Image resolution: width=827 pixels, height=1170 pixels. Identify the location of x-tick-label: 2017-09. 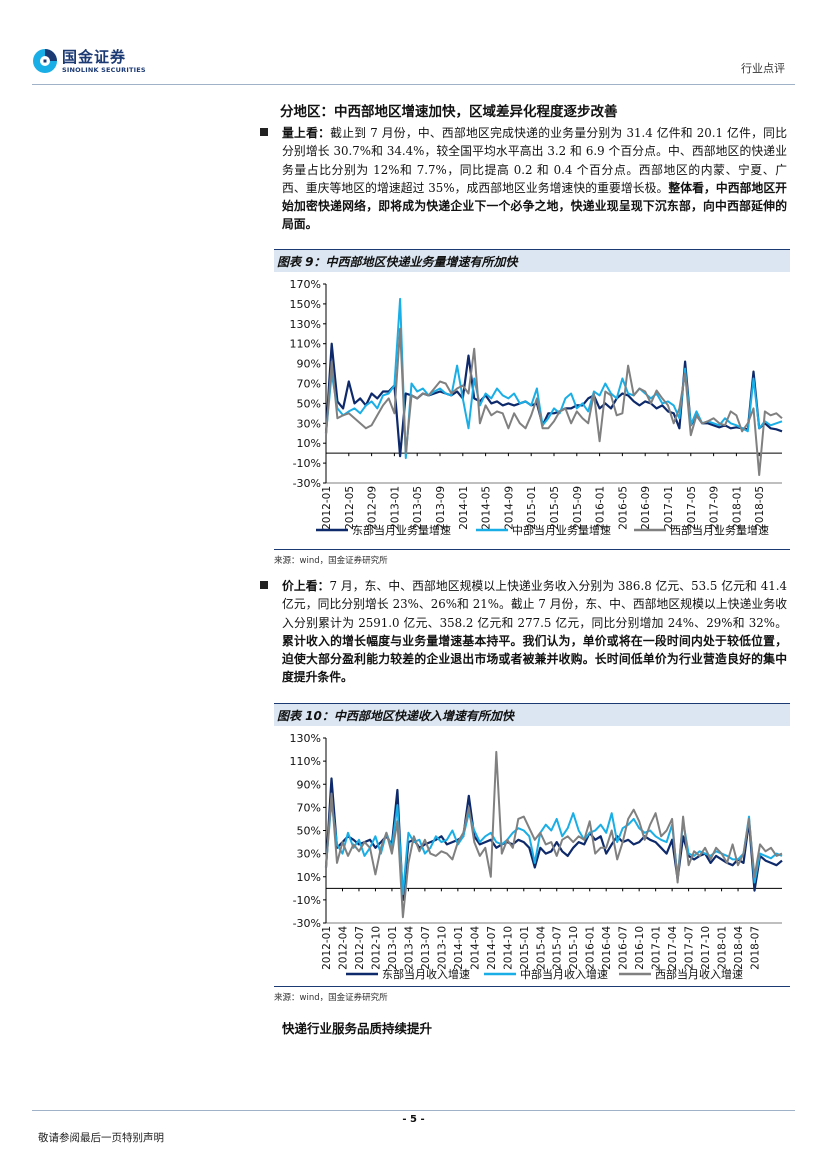
(715, 508).